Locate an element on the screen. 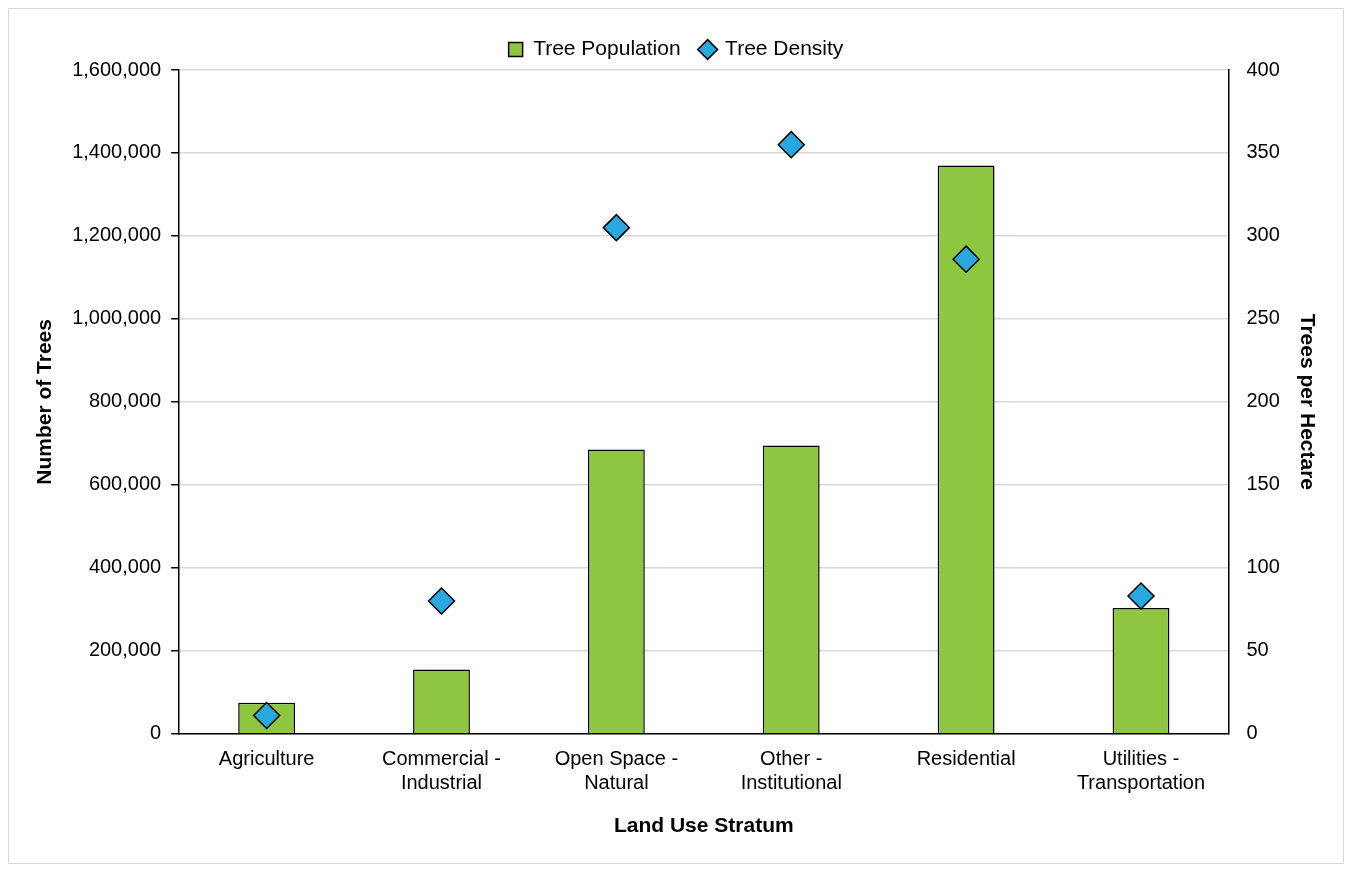 Image resolution: width=1352 pixels, height=872 pixels. x-tick-label: Utilities - Transportation is located at coordinates (1141, 770).